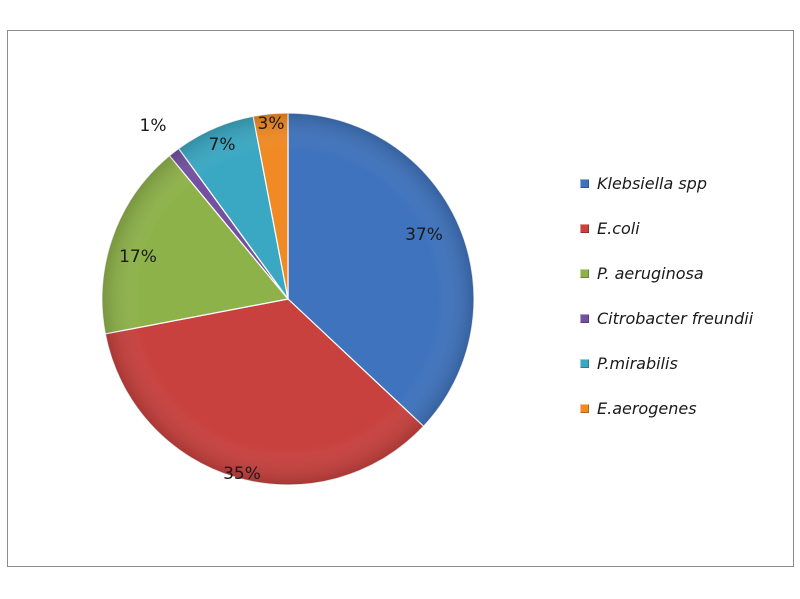  What do you see at coordinates (242, 474) in the screenshot?
I see `data-label-e-coli: 35%` at bounding box center [242, 474].